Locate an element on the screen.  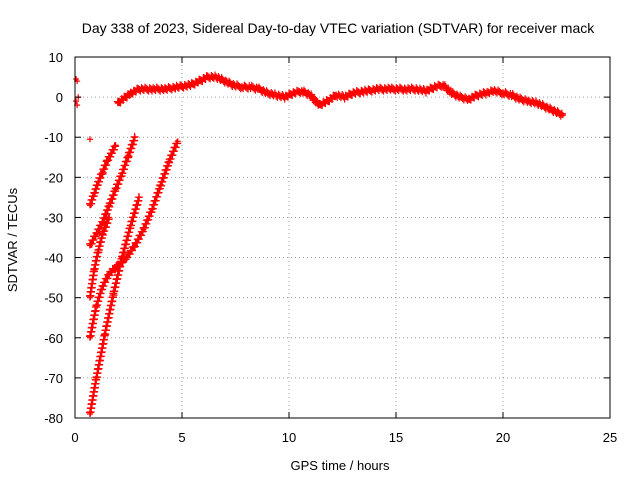
y-tick-label: -60 is located at coordinates (53, 338).